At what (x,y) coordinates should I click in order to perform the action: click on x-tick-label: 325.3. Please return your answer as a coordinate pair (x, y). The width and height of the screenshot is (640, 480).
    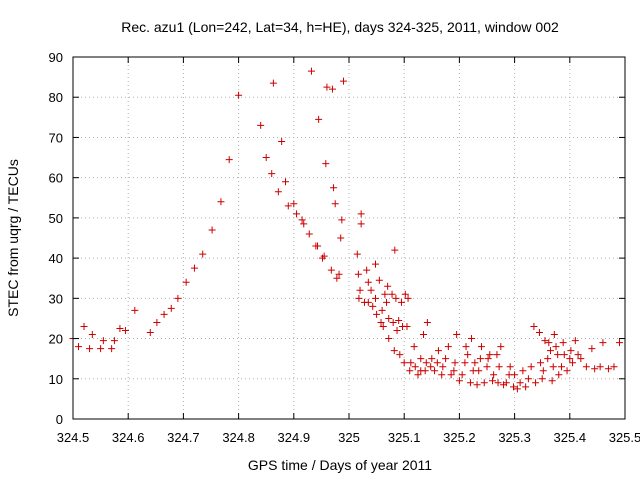
    Looking at the image, I should click on (514, 437).